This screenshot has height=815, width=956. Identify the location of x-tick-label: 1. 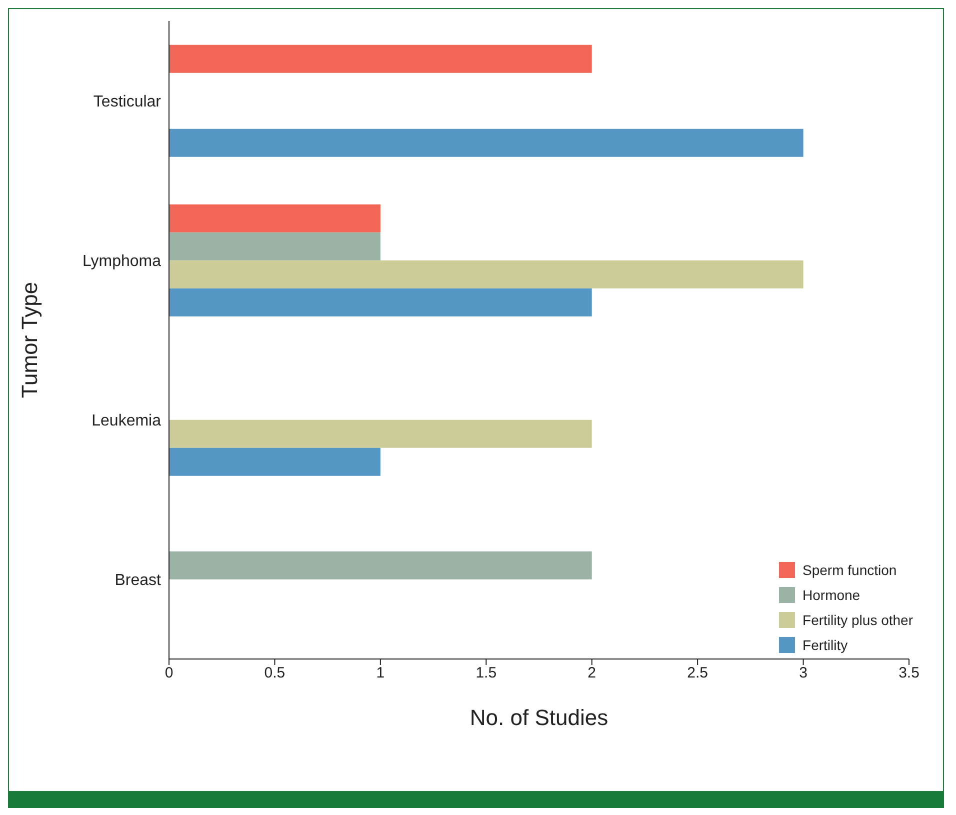
(380, 673).